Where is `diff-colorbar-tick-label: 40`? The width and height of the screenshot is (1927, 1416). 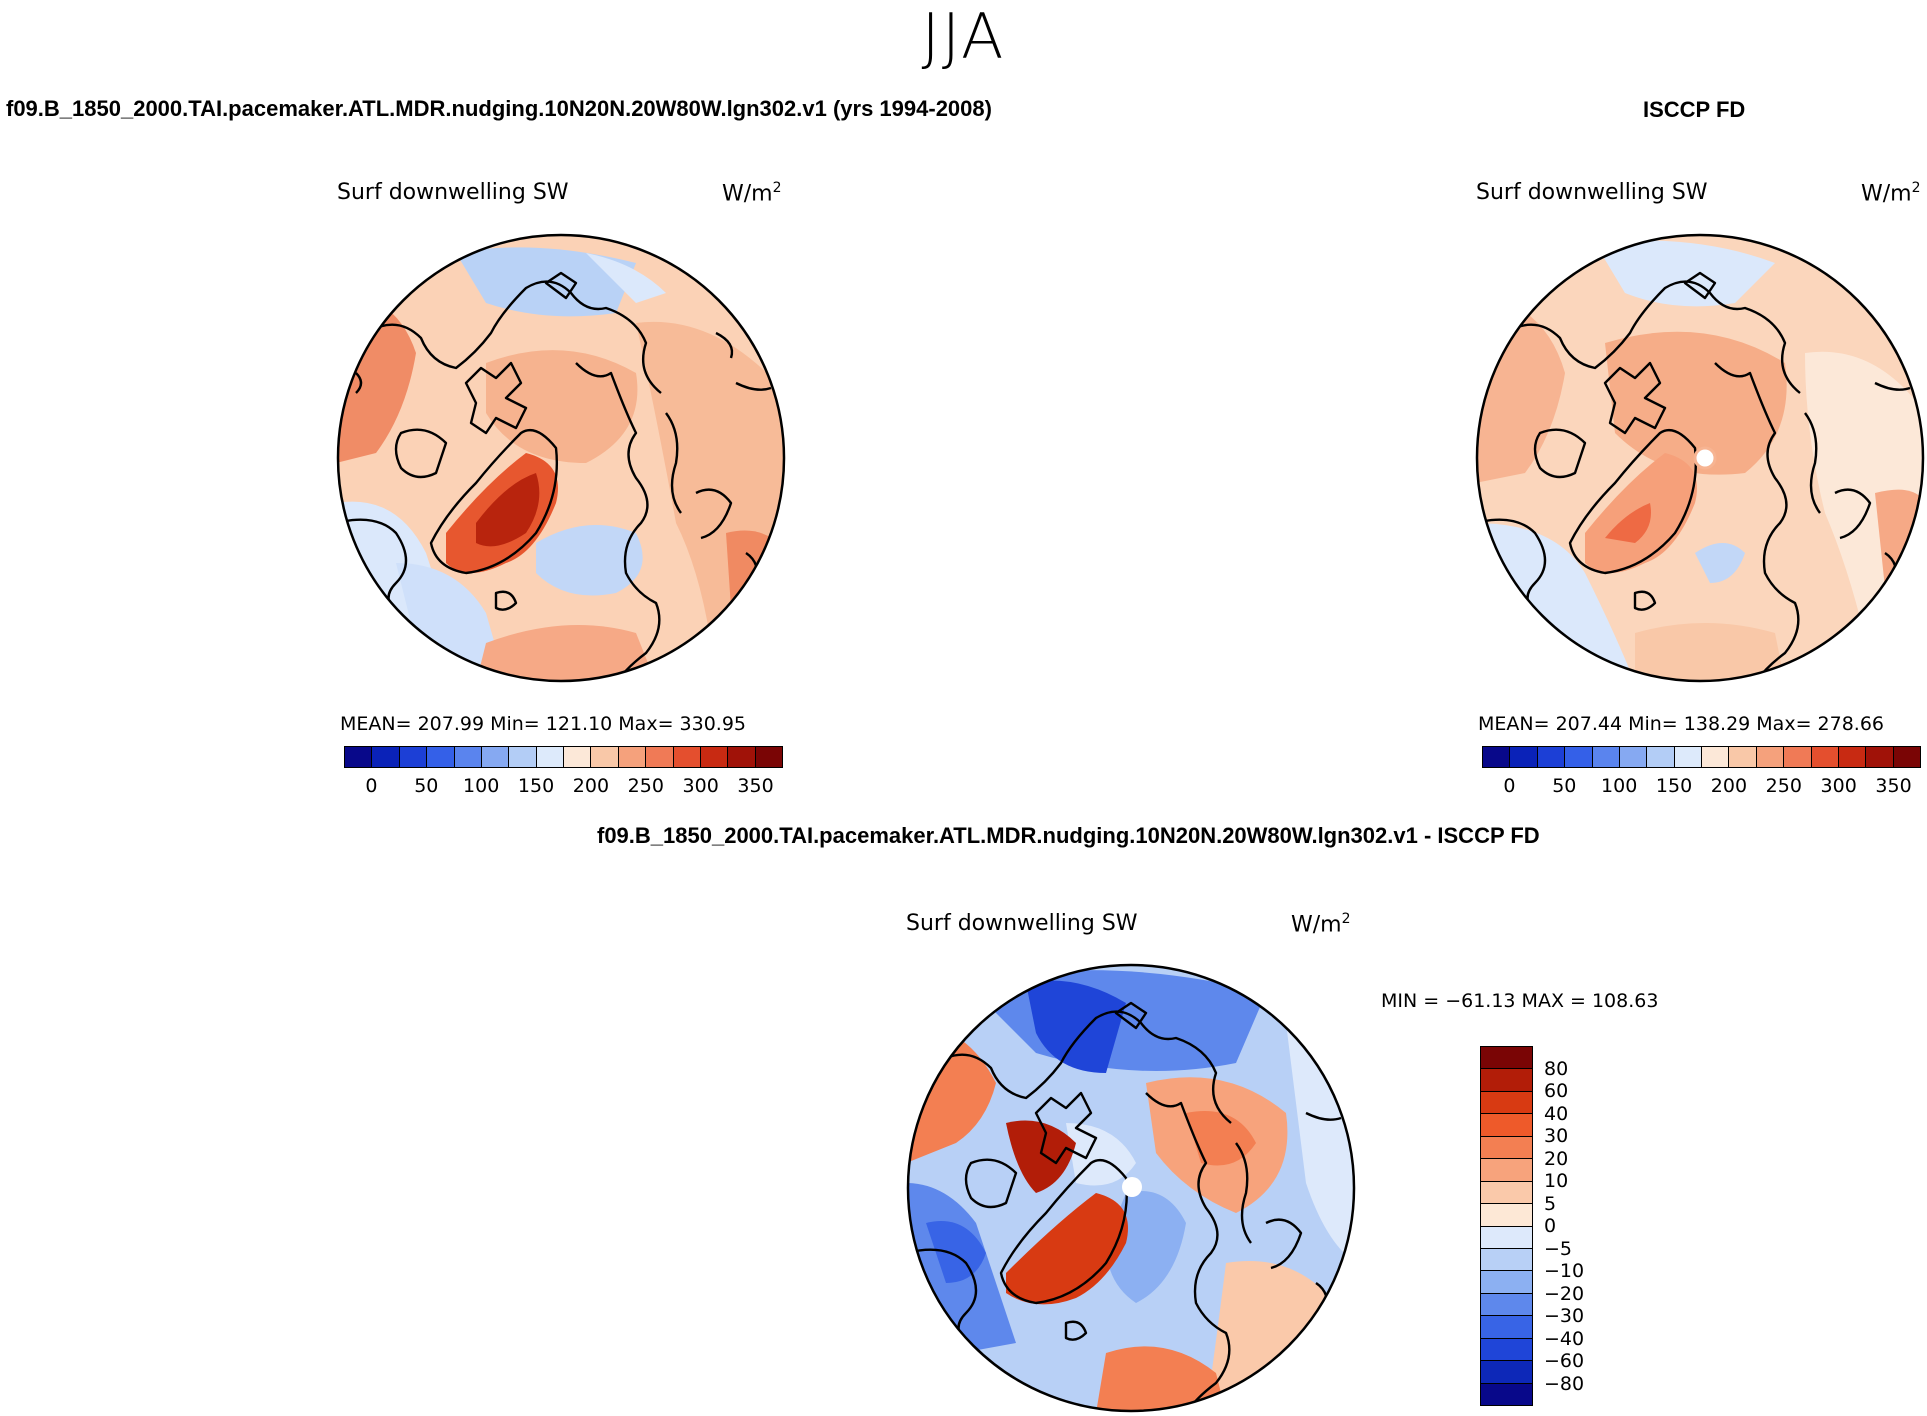 diff-colorbar-tick-label: 40 is located at coordinates (1556, 1113).